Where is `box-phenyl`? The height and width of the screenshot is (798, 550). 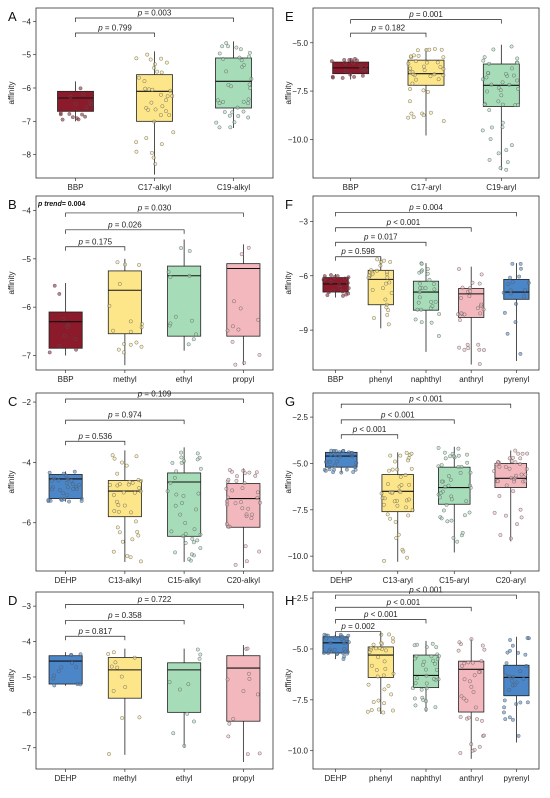
box-phenyl is located at coordinates (380, 673).